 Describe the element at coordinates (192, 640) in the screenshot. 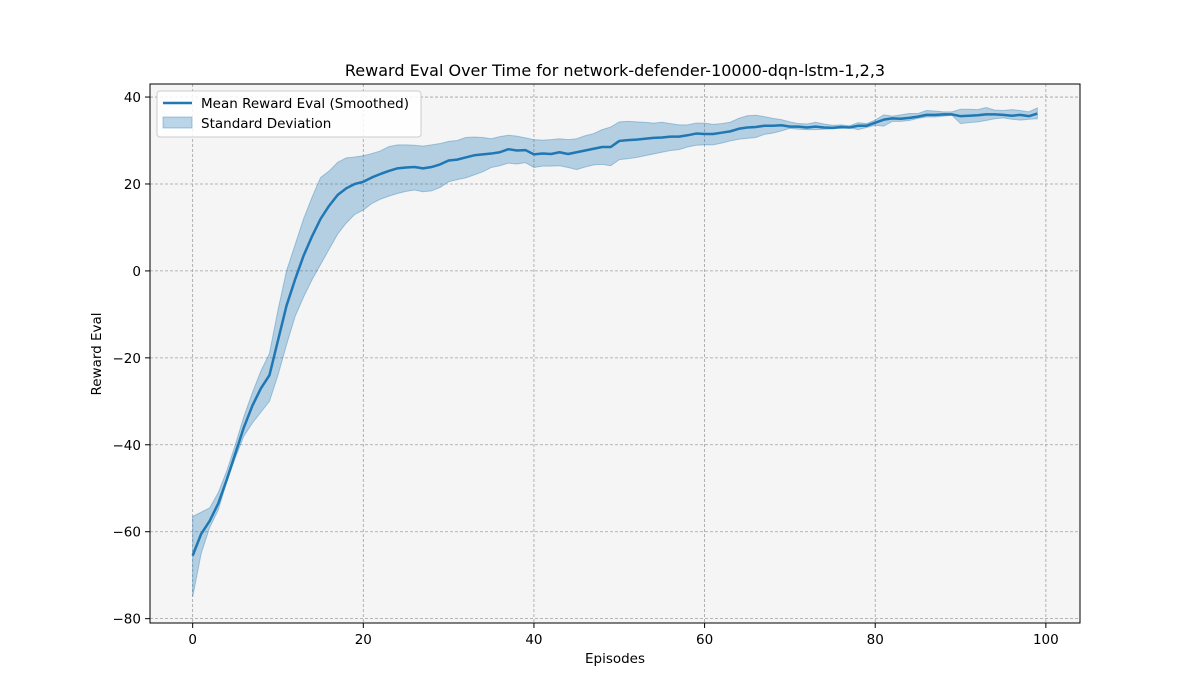

I see `x-tick-label: 0` at that location.